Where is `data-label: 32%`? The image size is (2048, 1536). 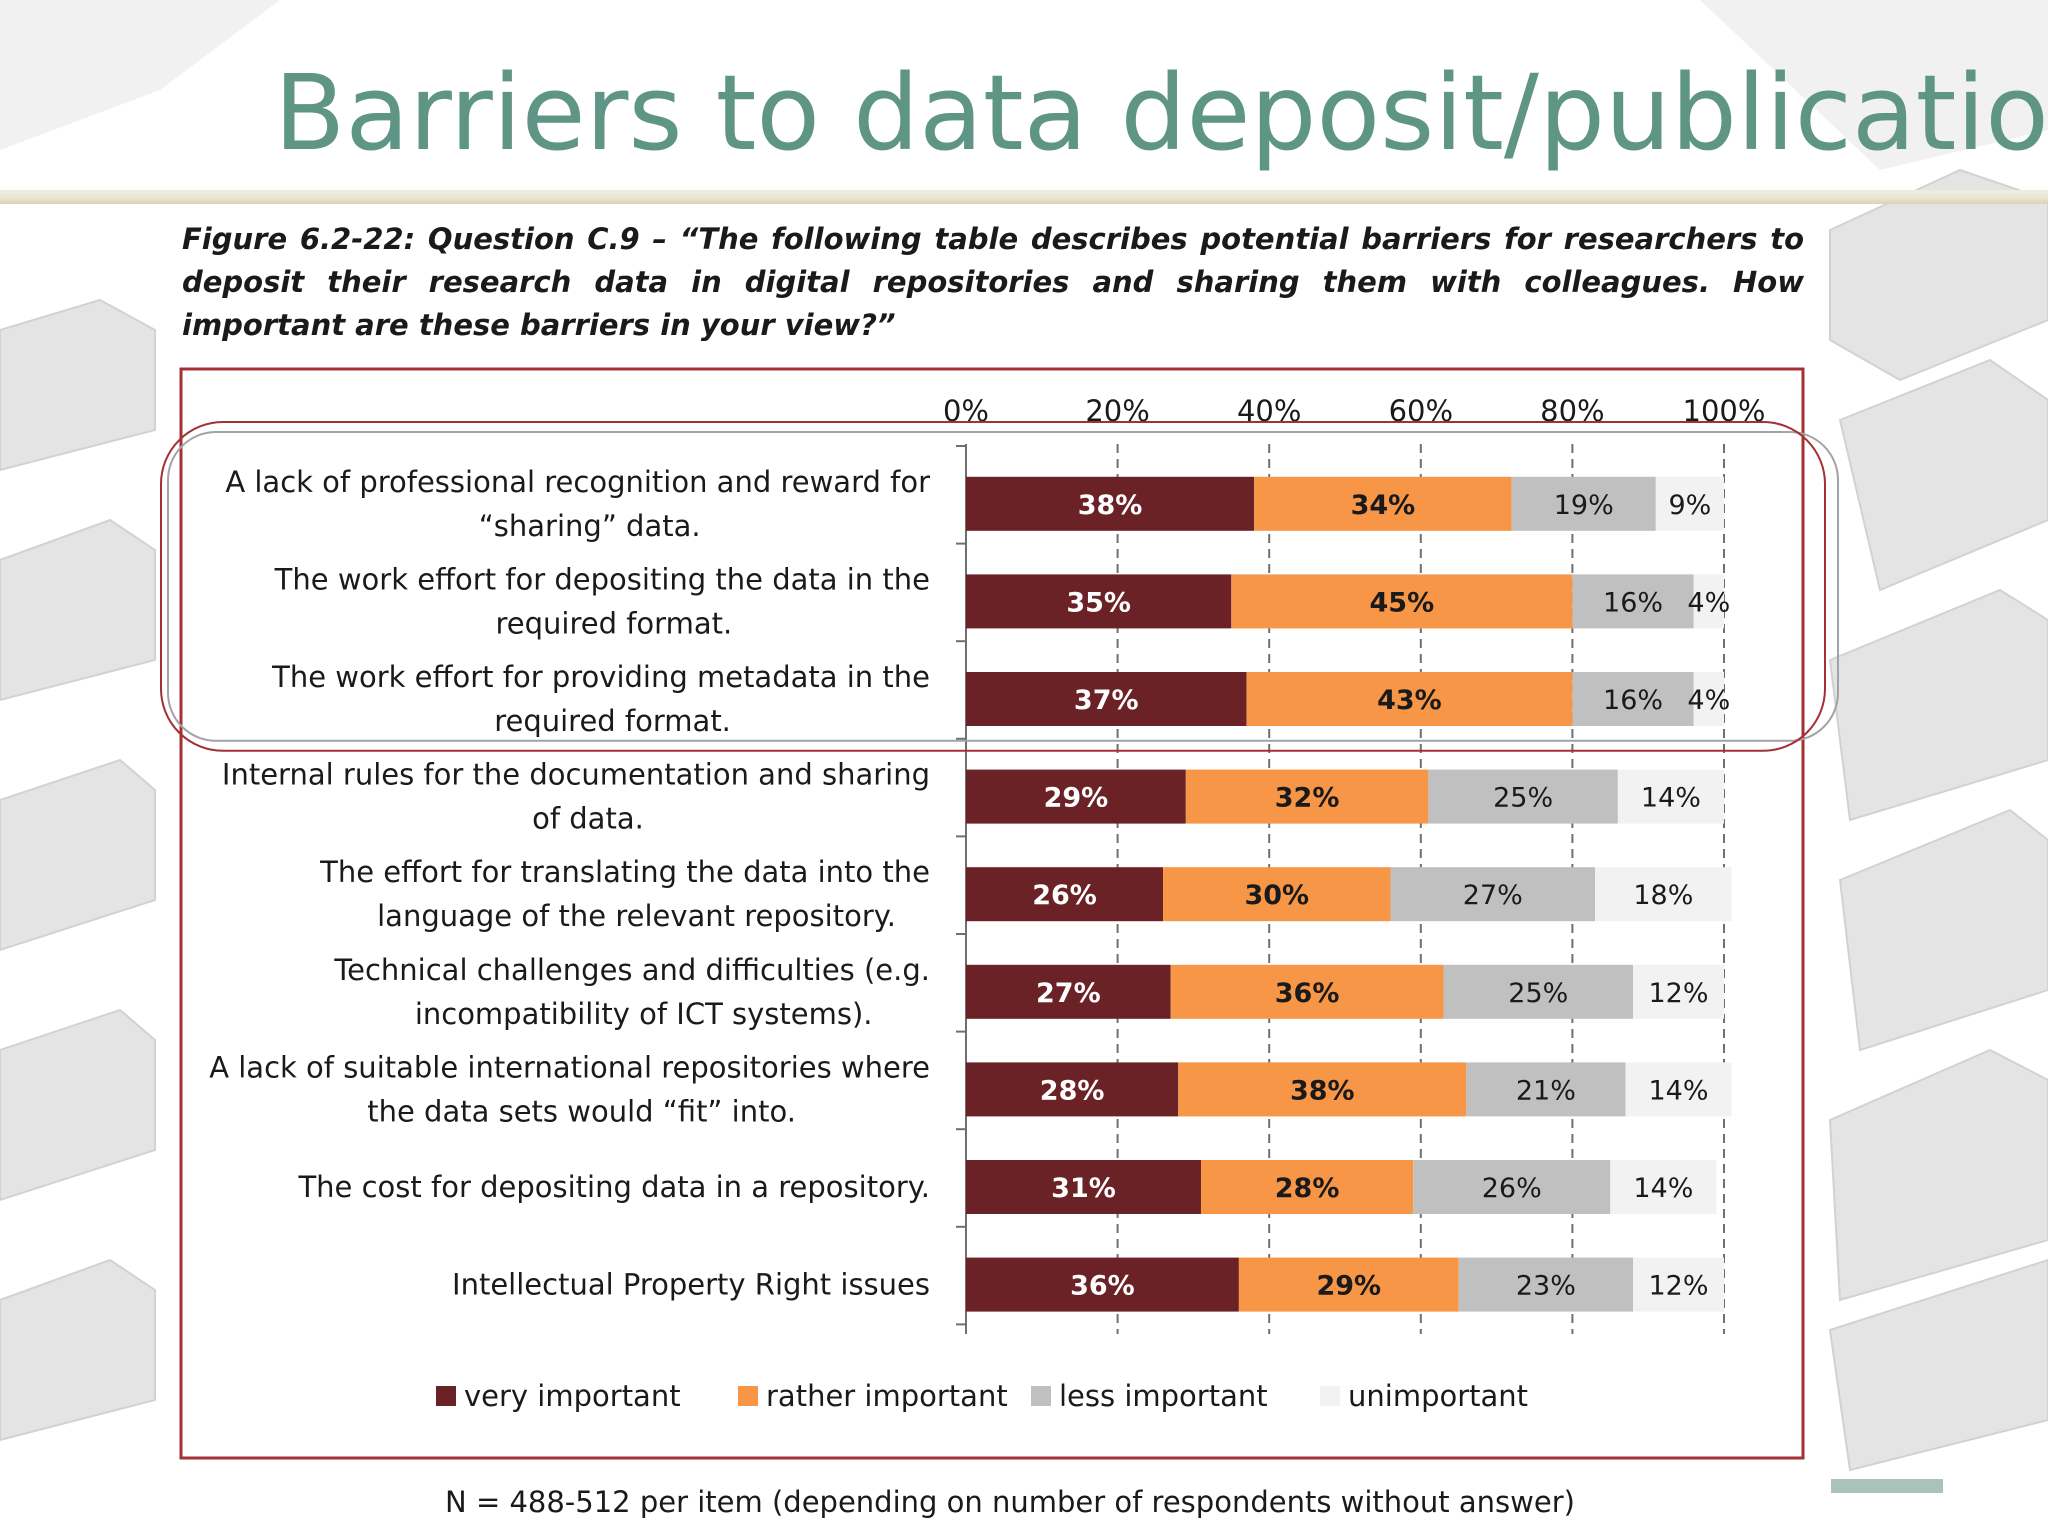
data-label: 32% is located at coordinates (1307, 798).